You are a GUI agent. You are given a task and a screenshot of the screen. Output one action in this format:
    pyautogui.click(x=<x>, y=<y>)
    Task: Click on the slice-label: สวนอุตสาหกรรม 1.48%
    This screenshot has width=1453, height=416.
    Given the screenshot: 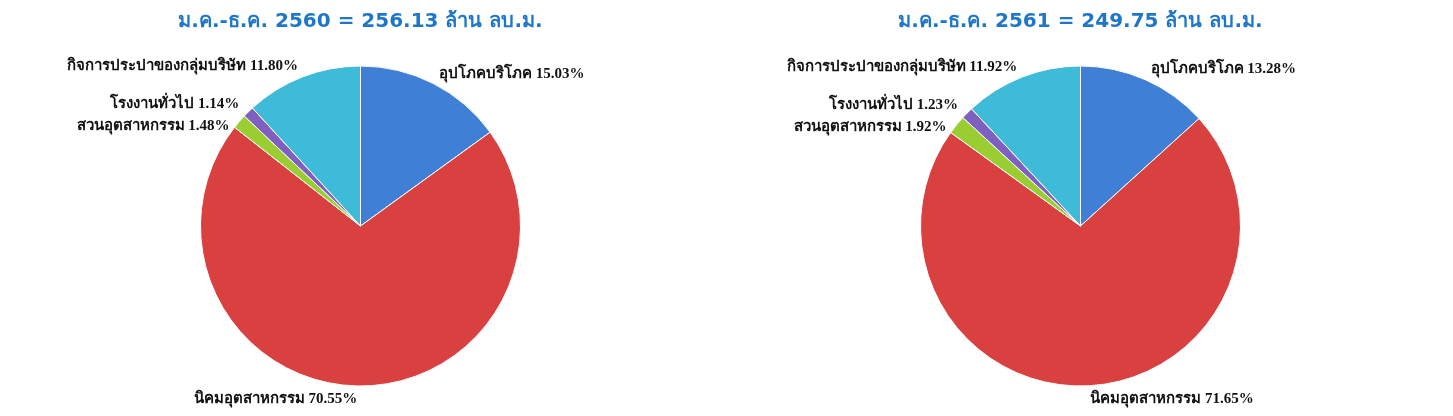 What is the action you would take?
    pyautogui.click(x=153, y=126)
    